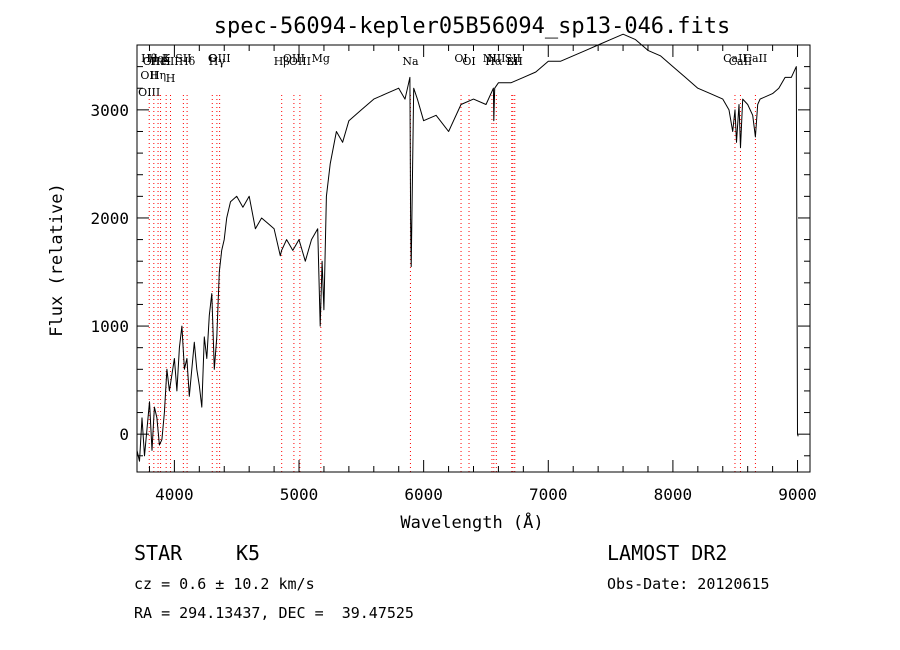 This screenshot has height=650, width=900. Describe the element at coordinates (797, 494) in the screenshot. I see `x-tick-label: 9000` at that location.